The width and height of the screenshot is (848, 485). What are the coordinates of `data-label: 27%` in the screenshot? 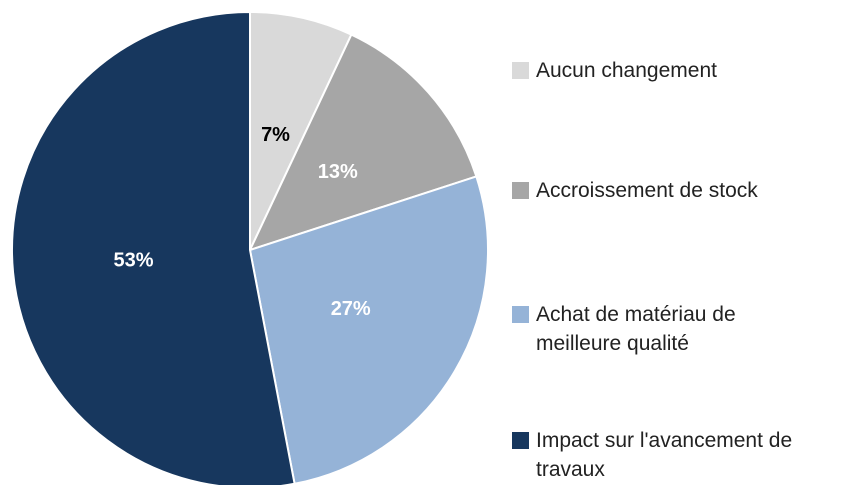 It's located at (351, 309).